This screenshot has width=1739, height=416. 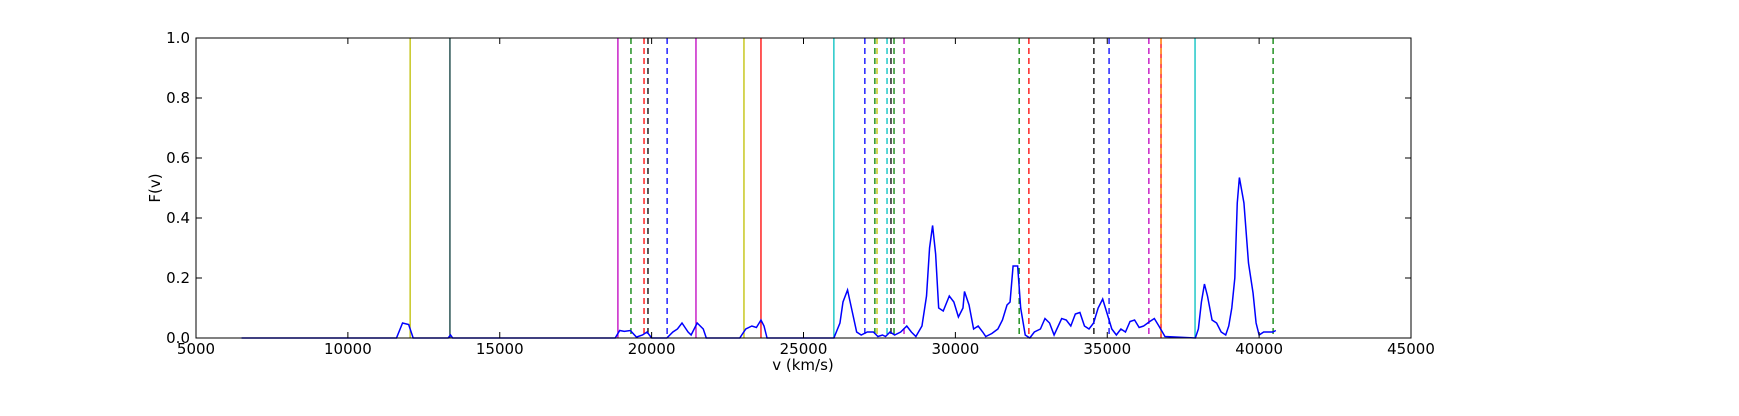 I want to click on x-tick-label: 5000, so click(x=196, y=349).